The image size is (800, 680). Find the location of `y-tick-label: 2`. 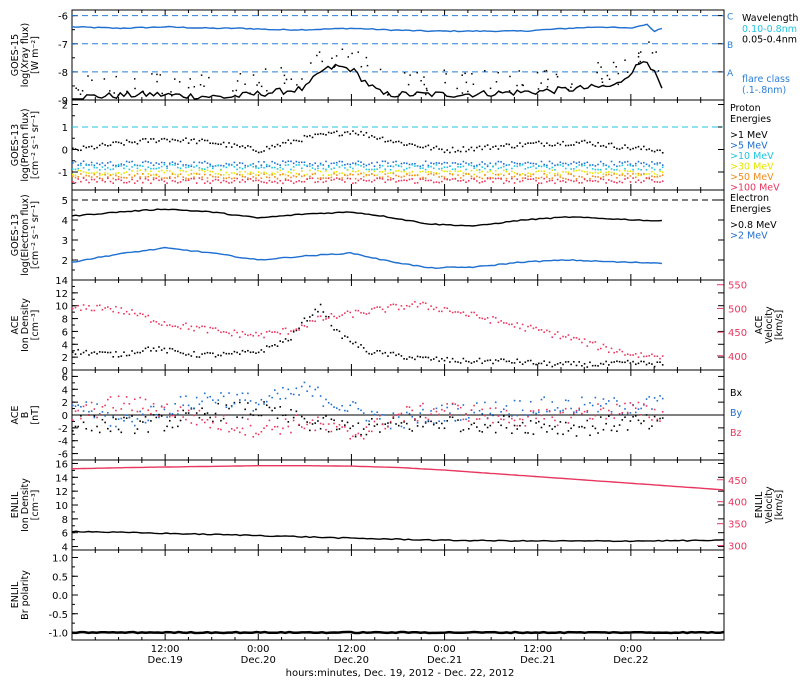

y-tick-label: 2 is located at coordinates (65, 261).